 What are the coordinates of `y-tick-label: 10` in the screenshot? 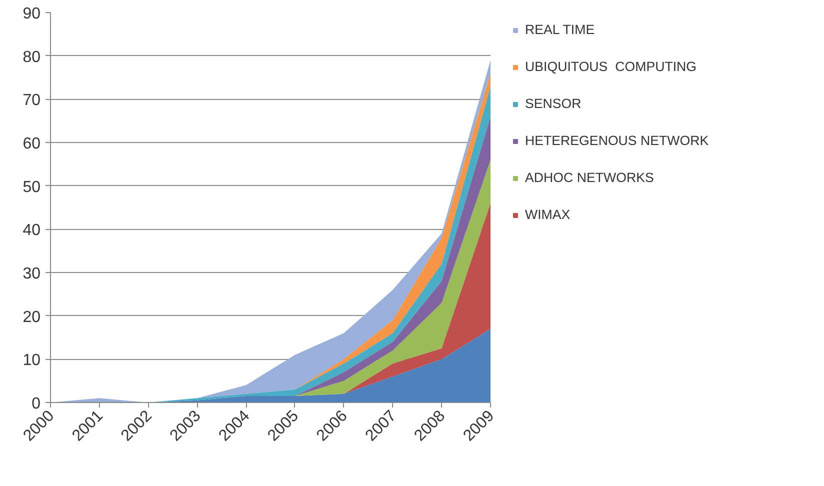 It's located at (31, 361).